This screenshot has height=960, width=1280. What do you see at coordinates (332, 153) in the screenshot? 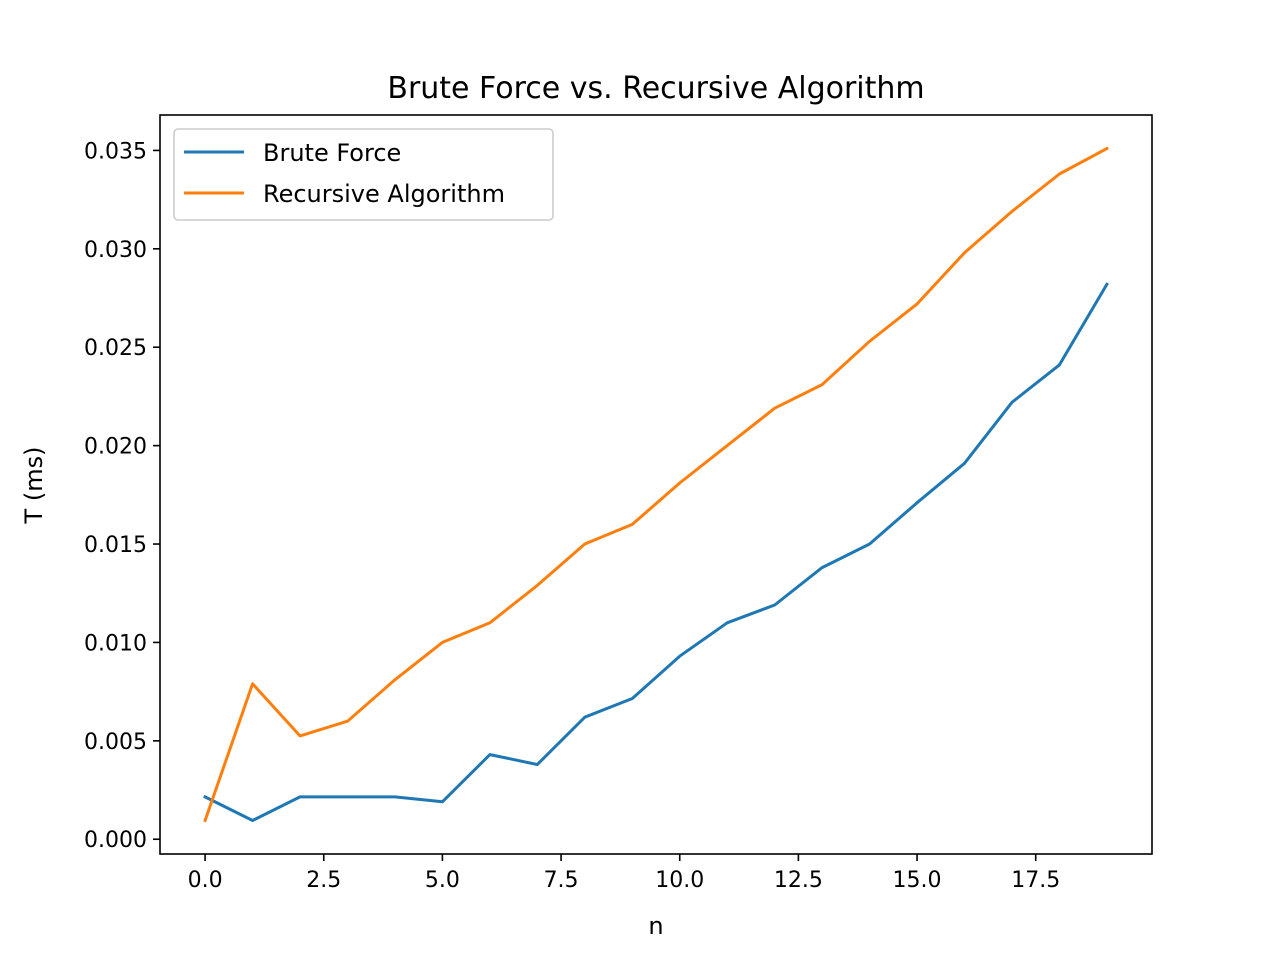
I see `legend-label-1: Brute Force` at bounding box center [332, 153].